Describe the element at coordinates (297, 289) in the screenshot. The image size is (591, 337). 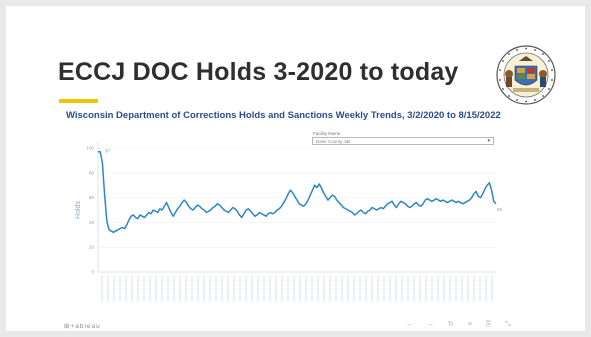
I see `chart-x-ticks` at that location.